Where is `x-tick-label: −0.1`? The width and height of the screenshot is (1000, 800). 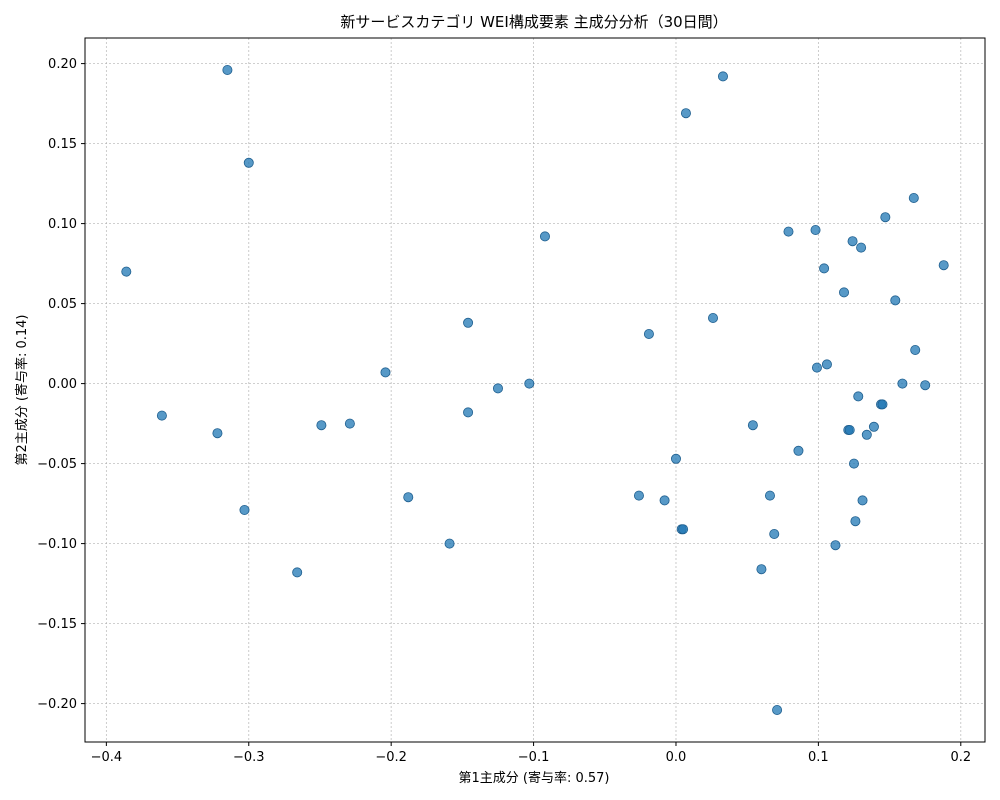 x-tick-label: −0.1 is located at coordinates (534, 757).